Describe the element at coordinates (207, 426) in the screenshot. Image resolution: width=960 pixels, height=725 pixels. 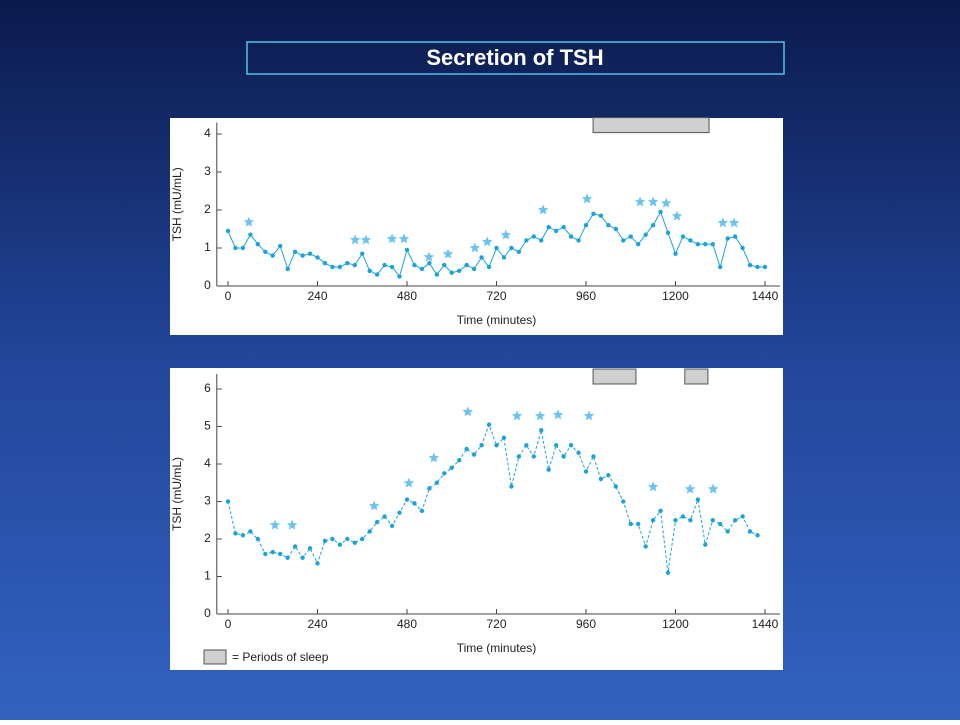
I see `y-tick-label: 5` at that location.